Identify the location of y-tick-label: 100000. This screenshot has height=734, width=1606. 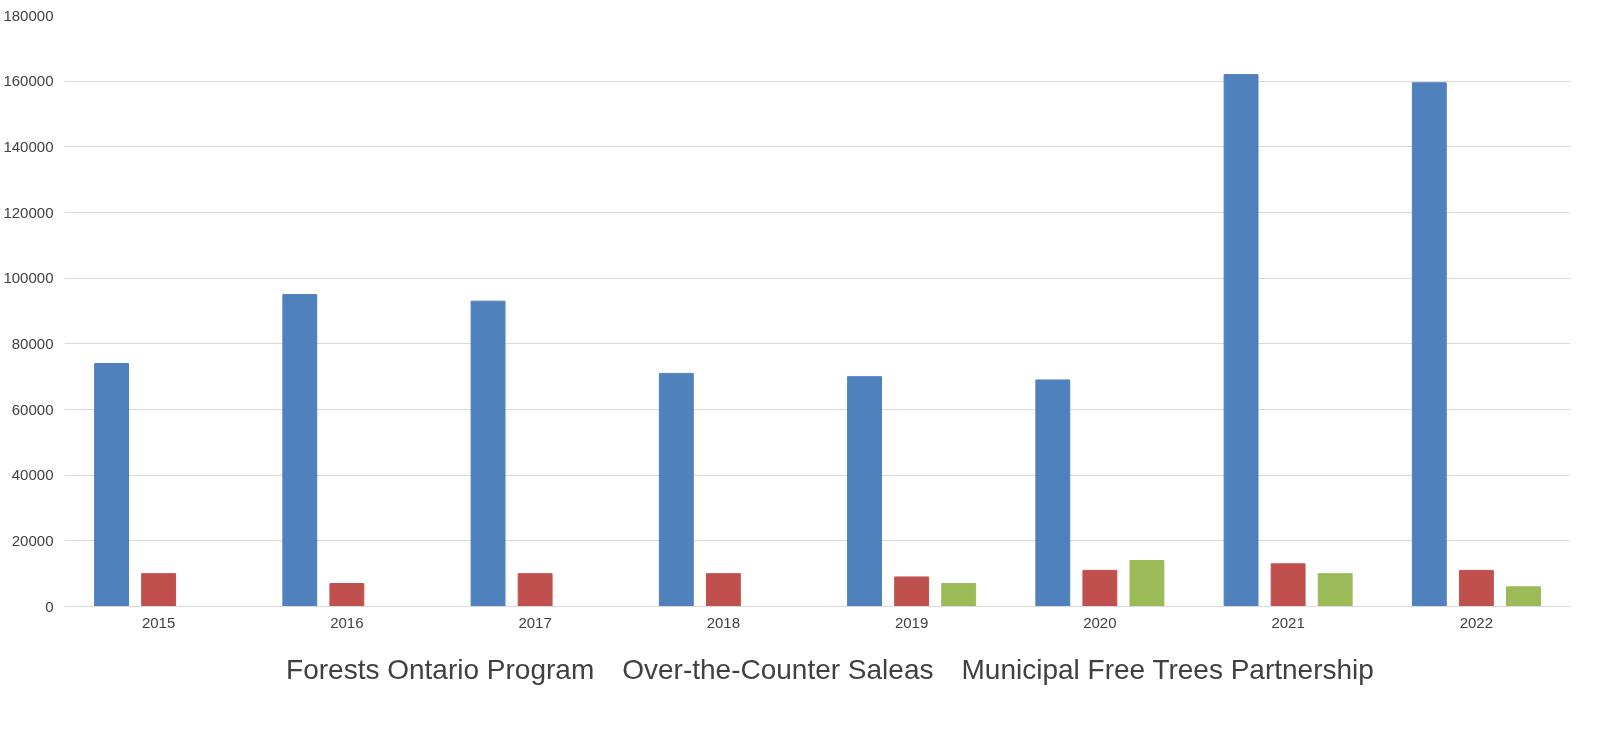
(28, 278).